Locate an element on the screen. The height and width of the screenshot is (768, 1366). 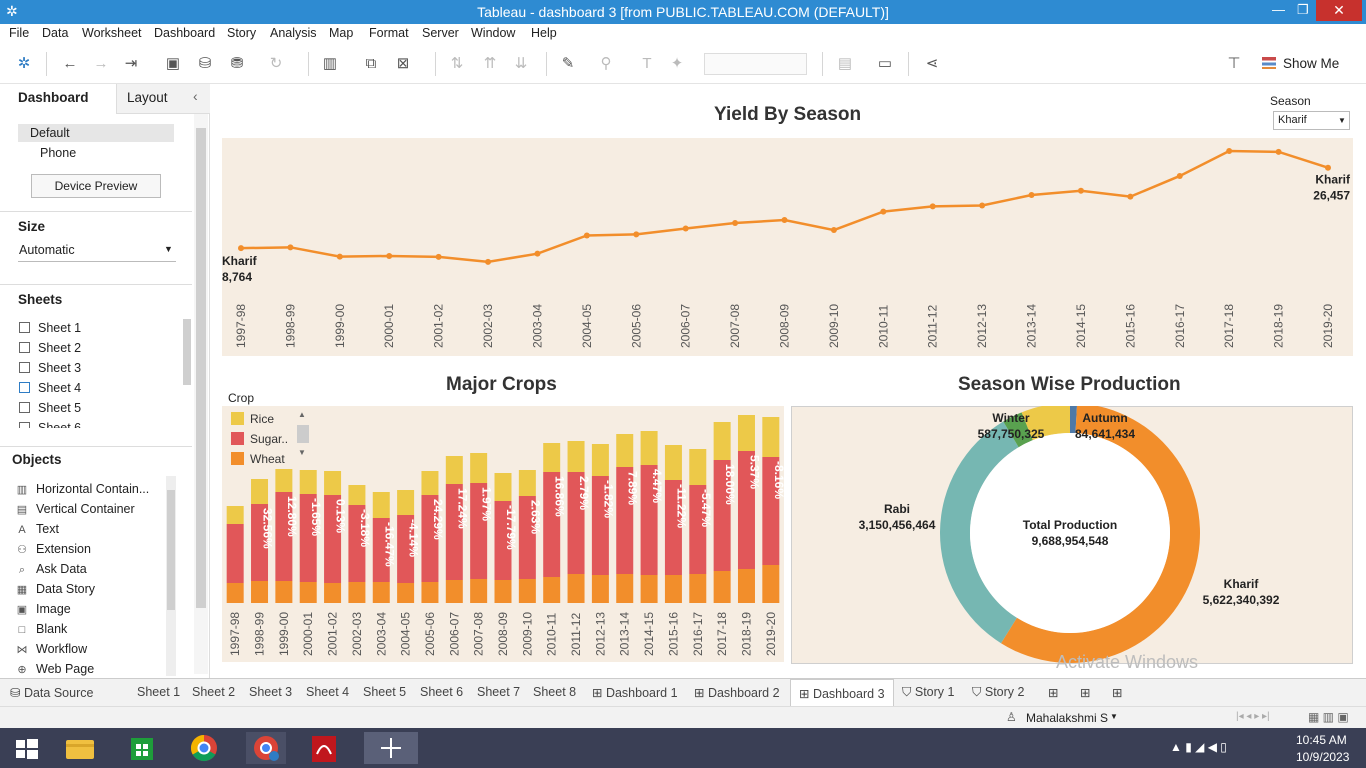
grid-view-icon: ▦ ▥ ▣ is located at coordinates (1328, 717).